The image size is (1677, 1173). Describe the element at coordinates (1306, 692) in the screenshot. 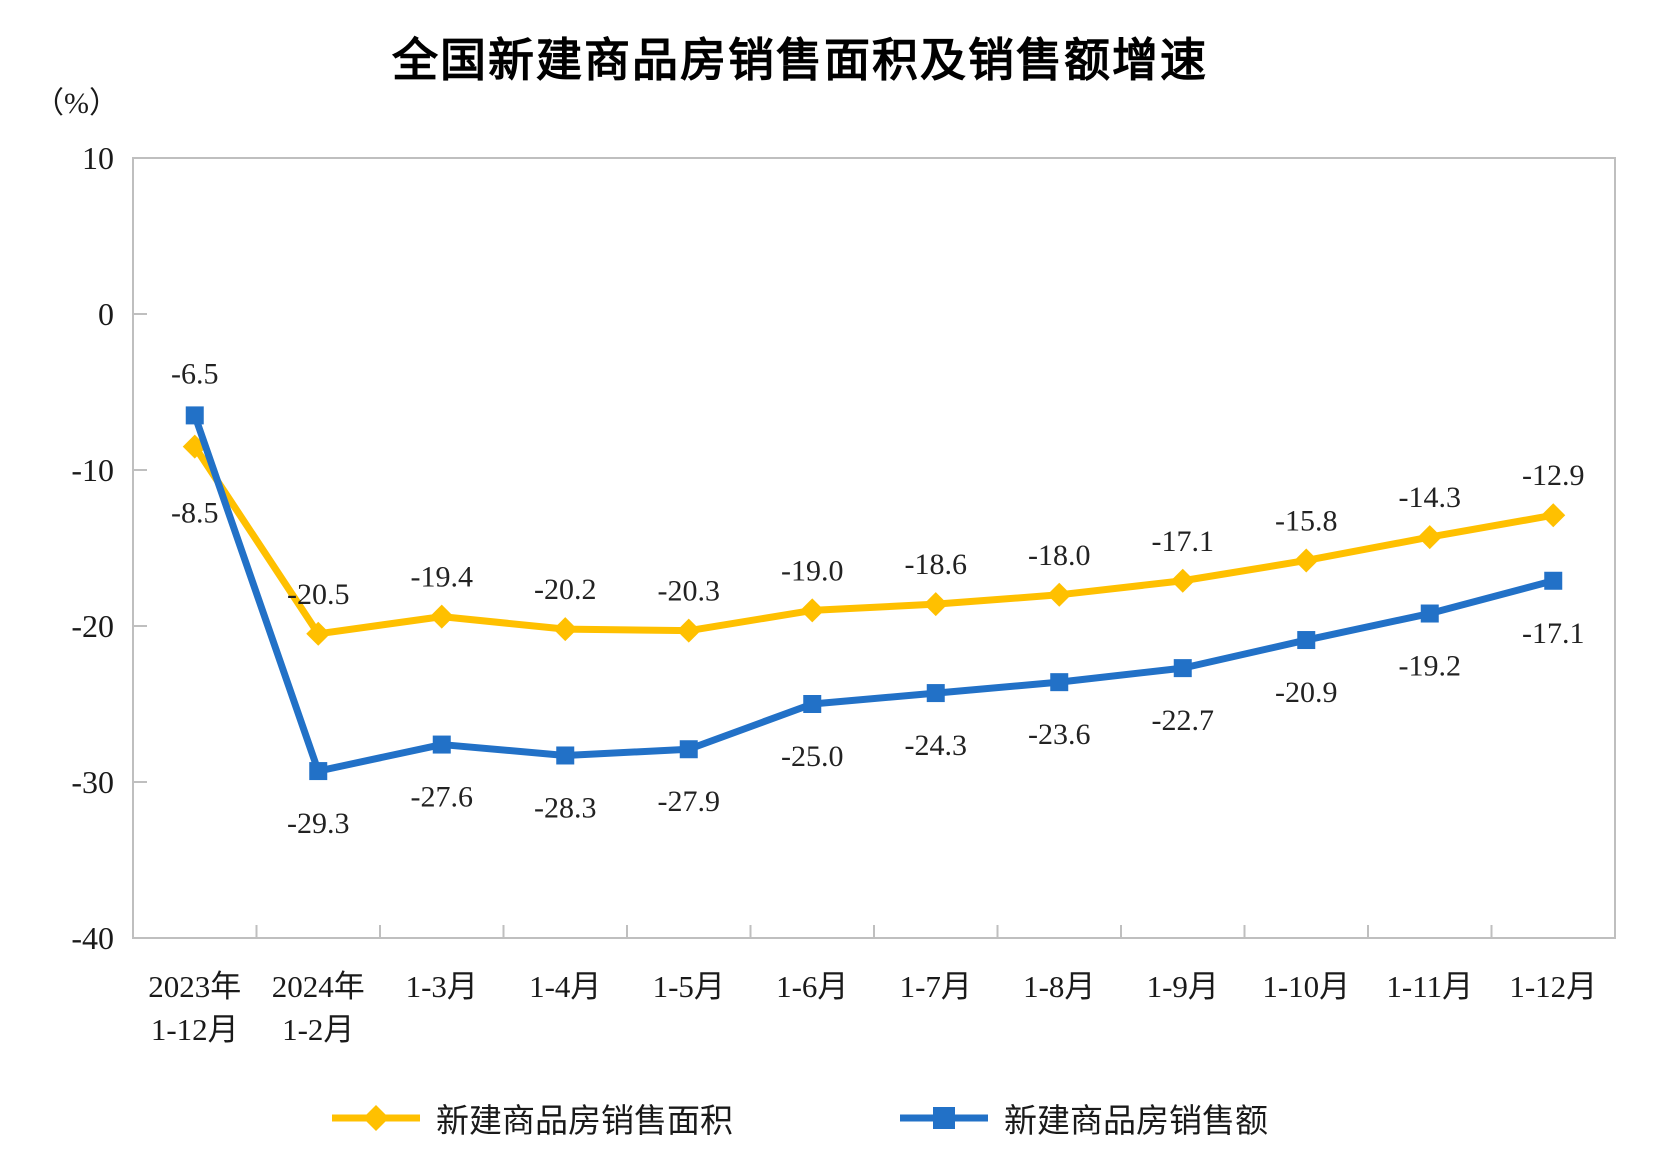

I see `data-point-label: -20.9` at that location.